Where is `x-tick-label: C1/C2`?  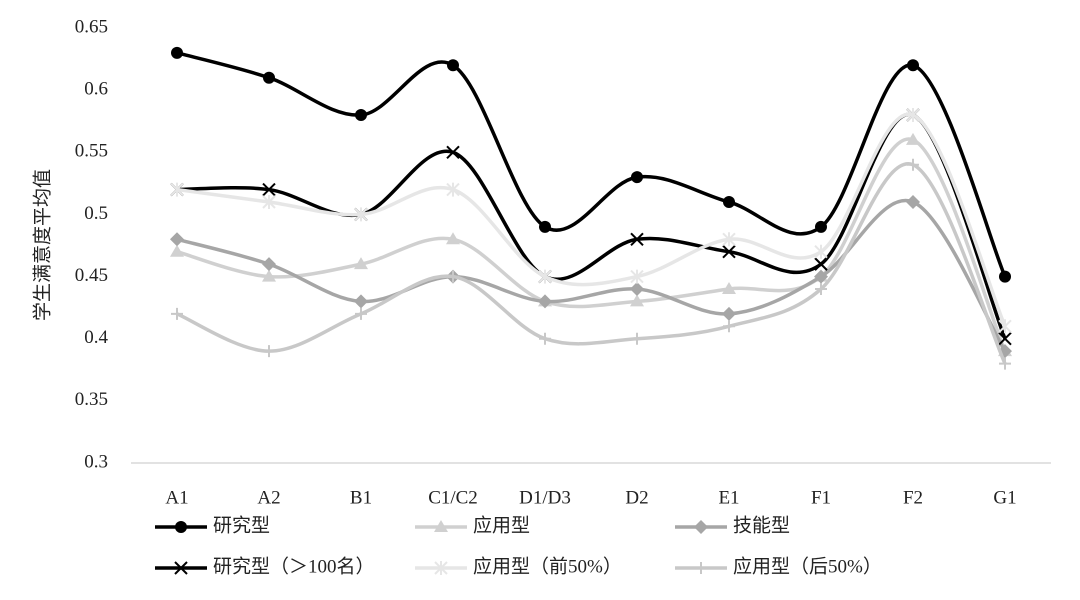
x-tick-label: C1/C2 is located at coordinates (453, 497).